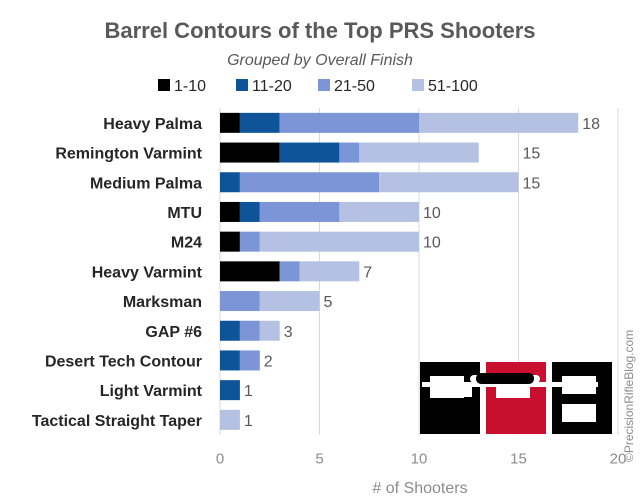  I want to click on category-label: MTU, so click(184, 213).